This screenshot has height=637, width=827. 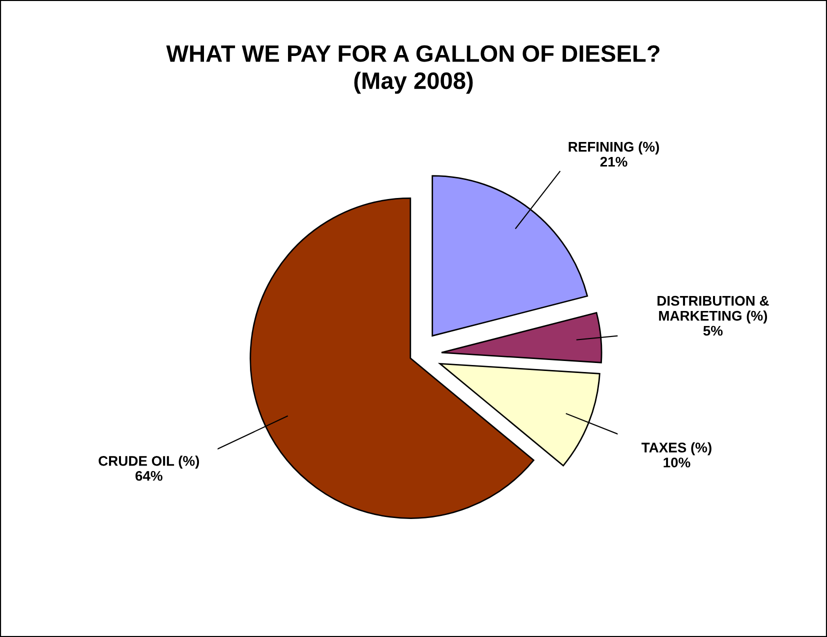 I want to click on data-label: 5%, so click(x=713, y=331).